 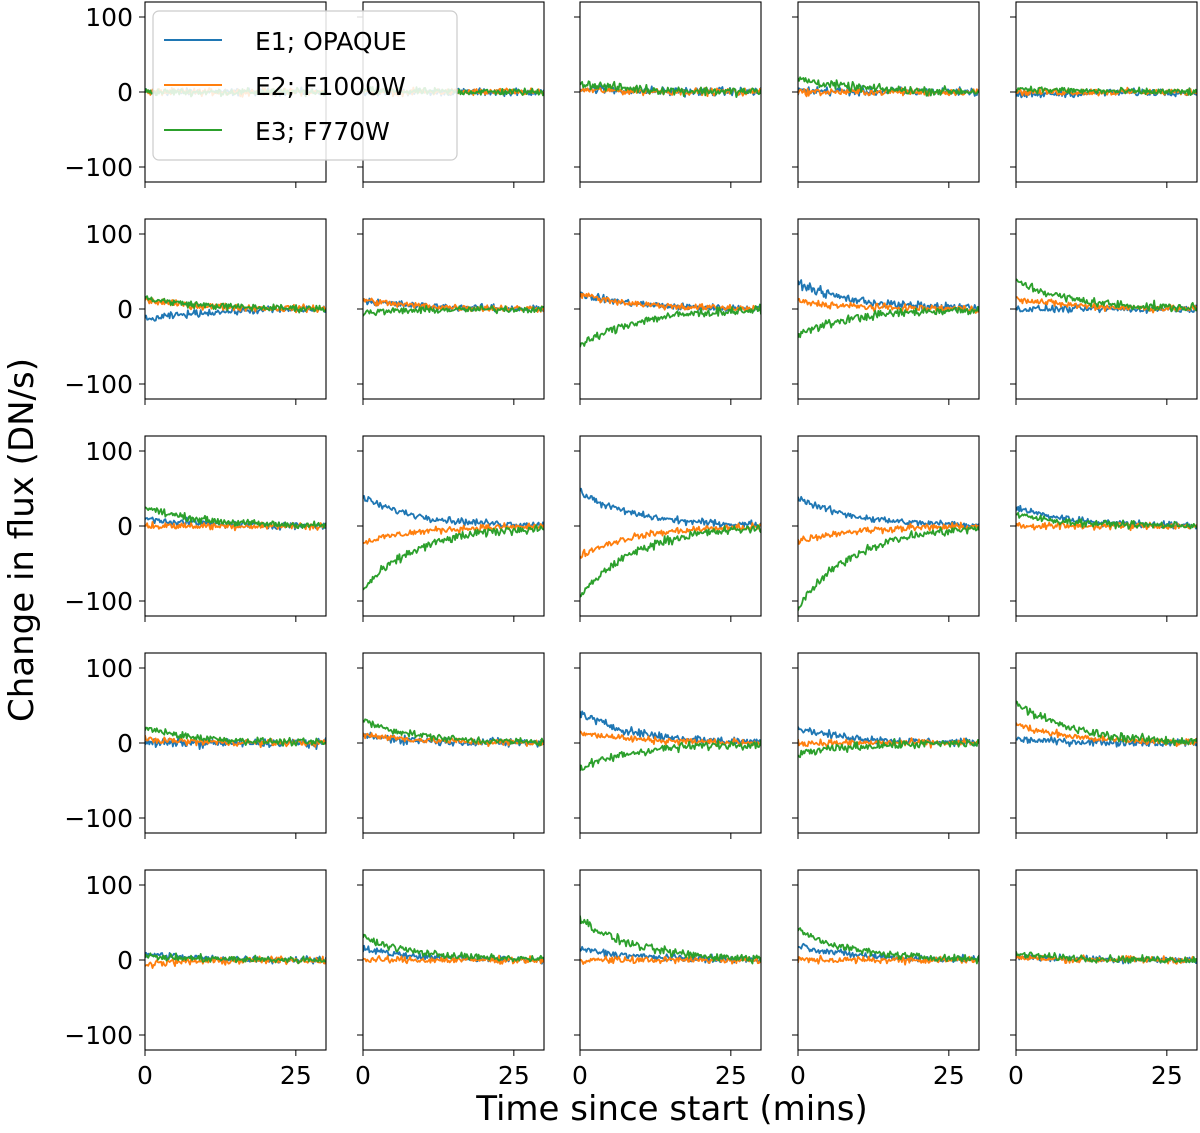 I want to click on series-line-e3-r4-c2, so click(x=453, y=732).